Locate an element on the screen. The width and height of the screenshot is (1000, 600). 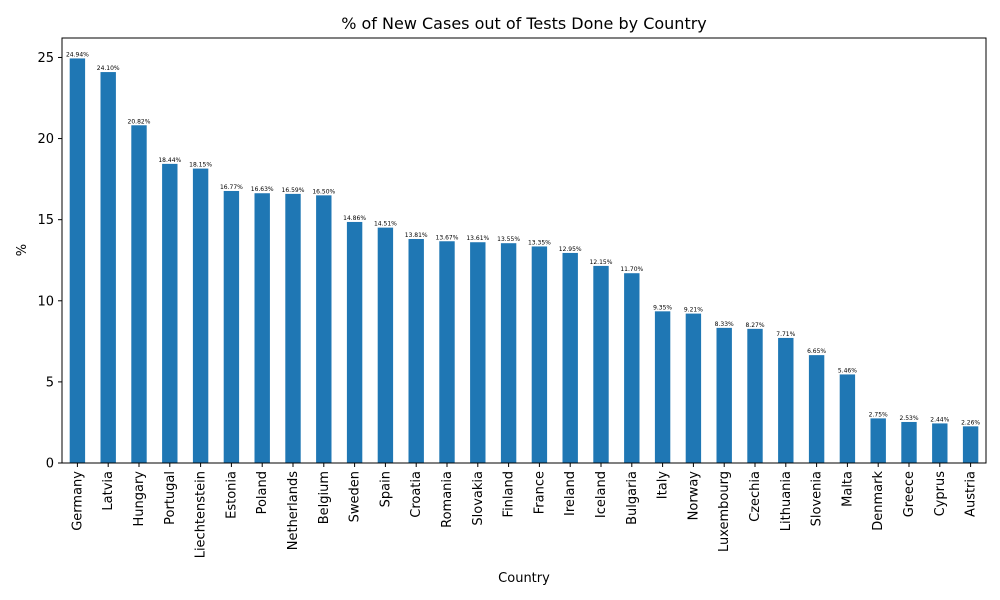
x-tick-label: Luxembourg is located at coordinates (724, 511).